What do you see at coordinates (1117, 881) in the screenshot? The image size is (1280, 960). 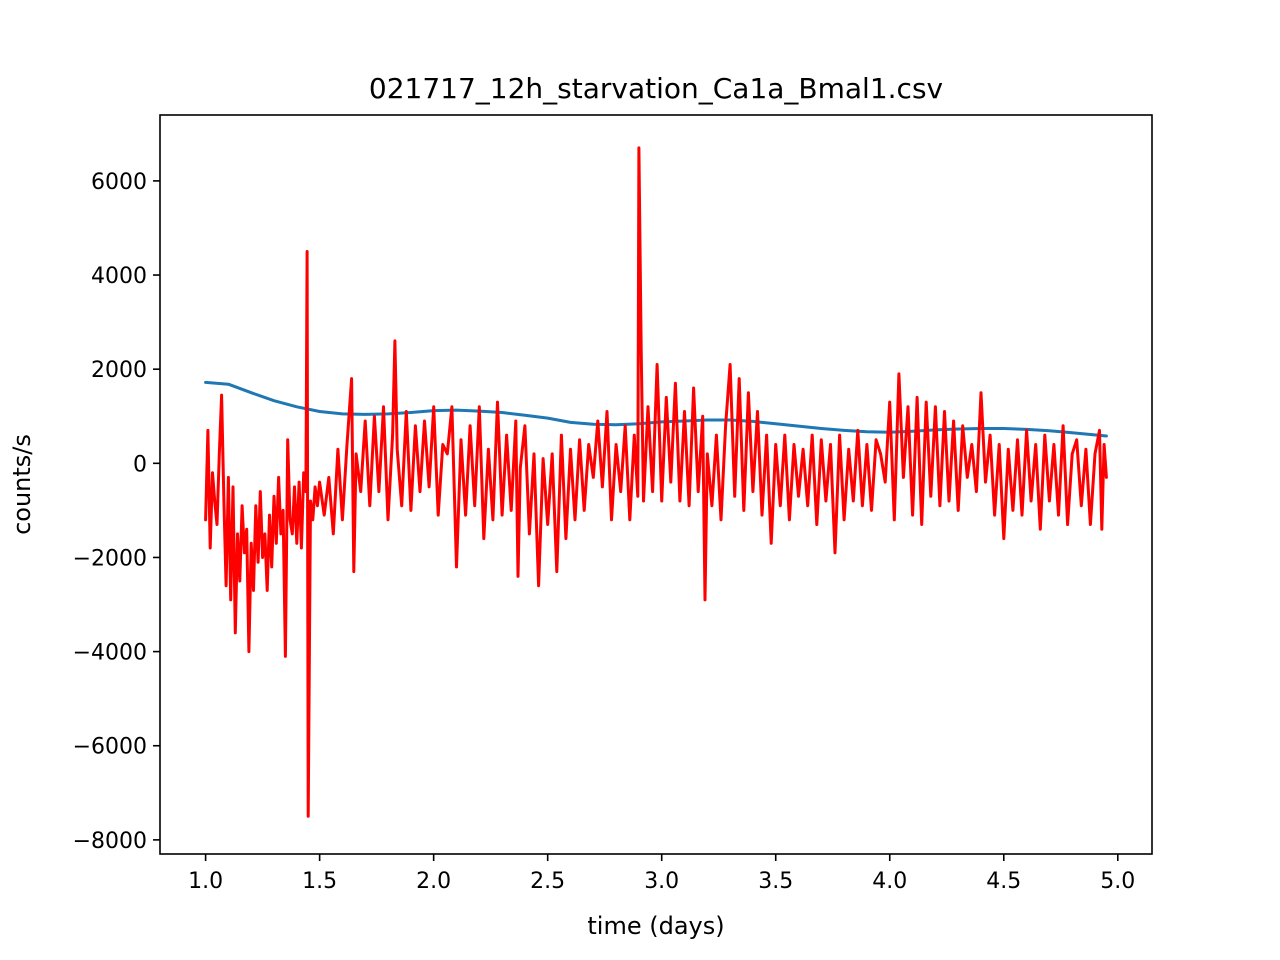 I see `x-tick-label: 5.0` at bounding box center [1117, 881].